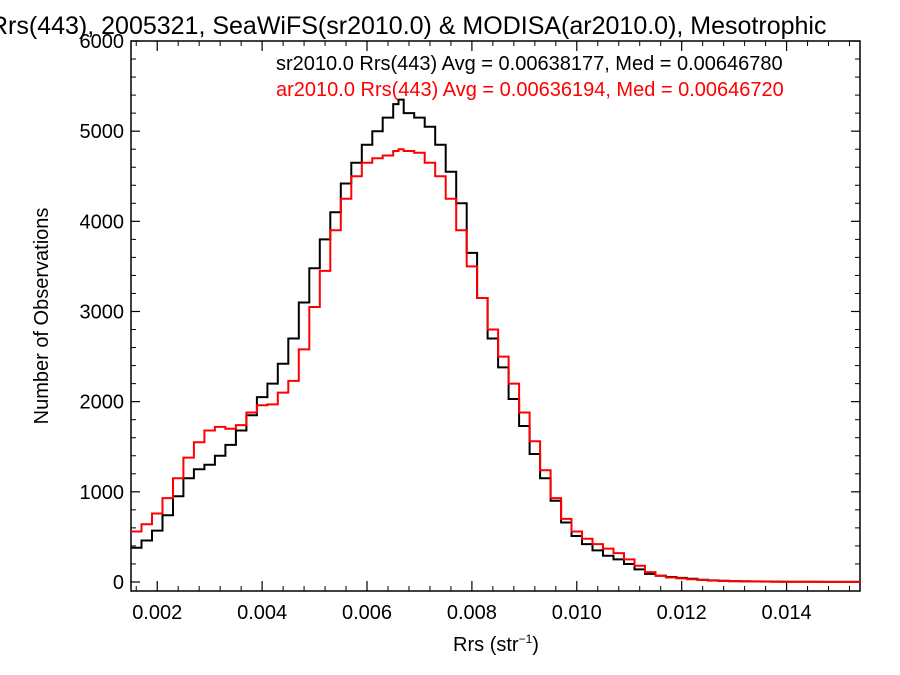 The width and height of the screenshot is (900, 675). What do you see at coordinates (42, 316) in the screenshot?
I see `y-axis-label: Number of Observations` at bounding box center [42, 316].